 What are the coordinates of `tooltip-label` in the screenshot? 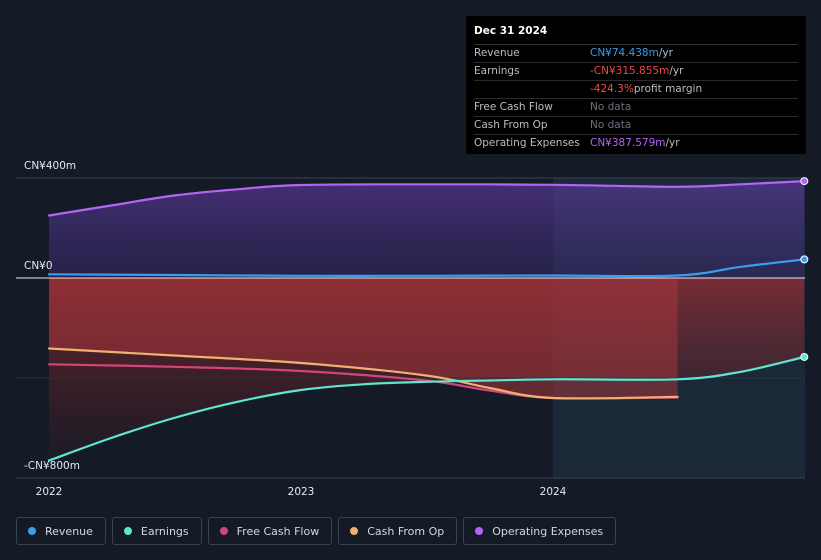 It's located at (532, 89).